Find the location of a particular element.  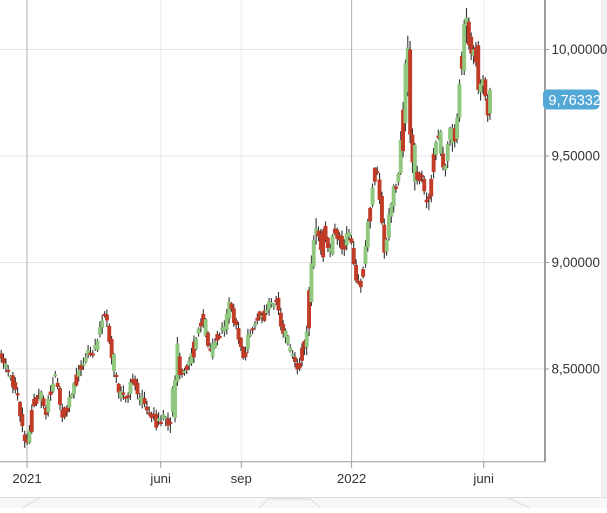

svg-text: 2022 is located at coordinates (351, 478).